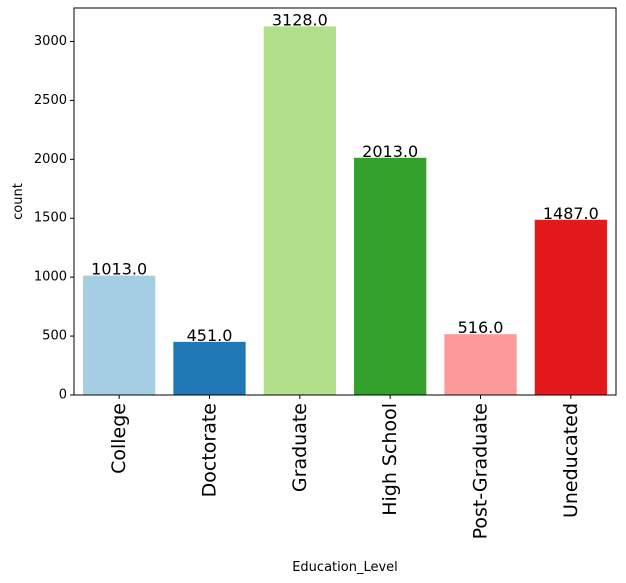 The width and height of the screenshot is (626, 583). What do you see at coordinates (390, 276) in the screenshot?
I see `bar-high-school` at bounding box center [390, 276].